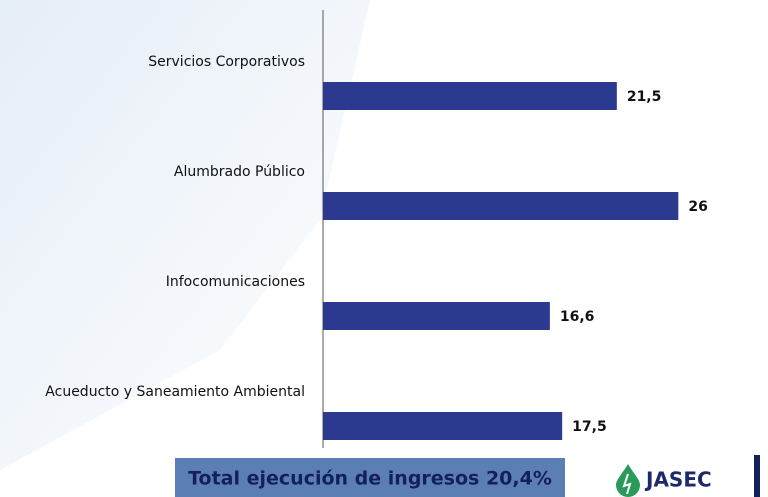  Describe the element at coordinates (235, 282) in the screenshot. I see `category-label: Infocomunicaciones` at that location.